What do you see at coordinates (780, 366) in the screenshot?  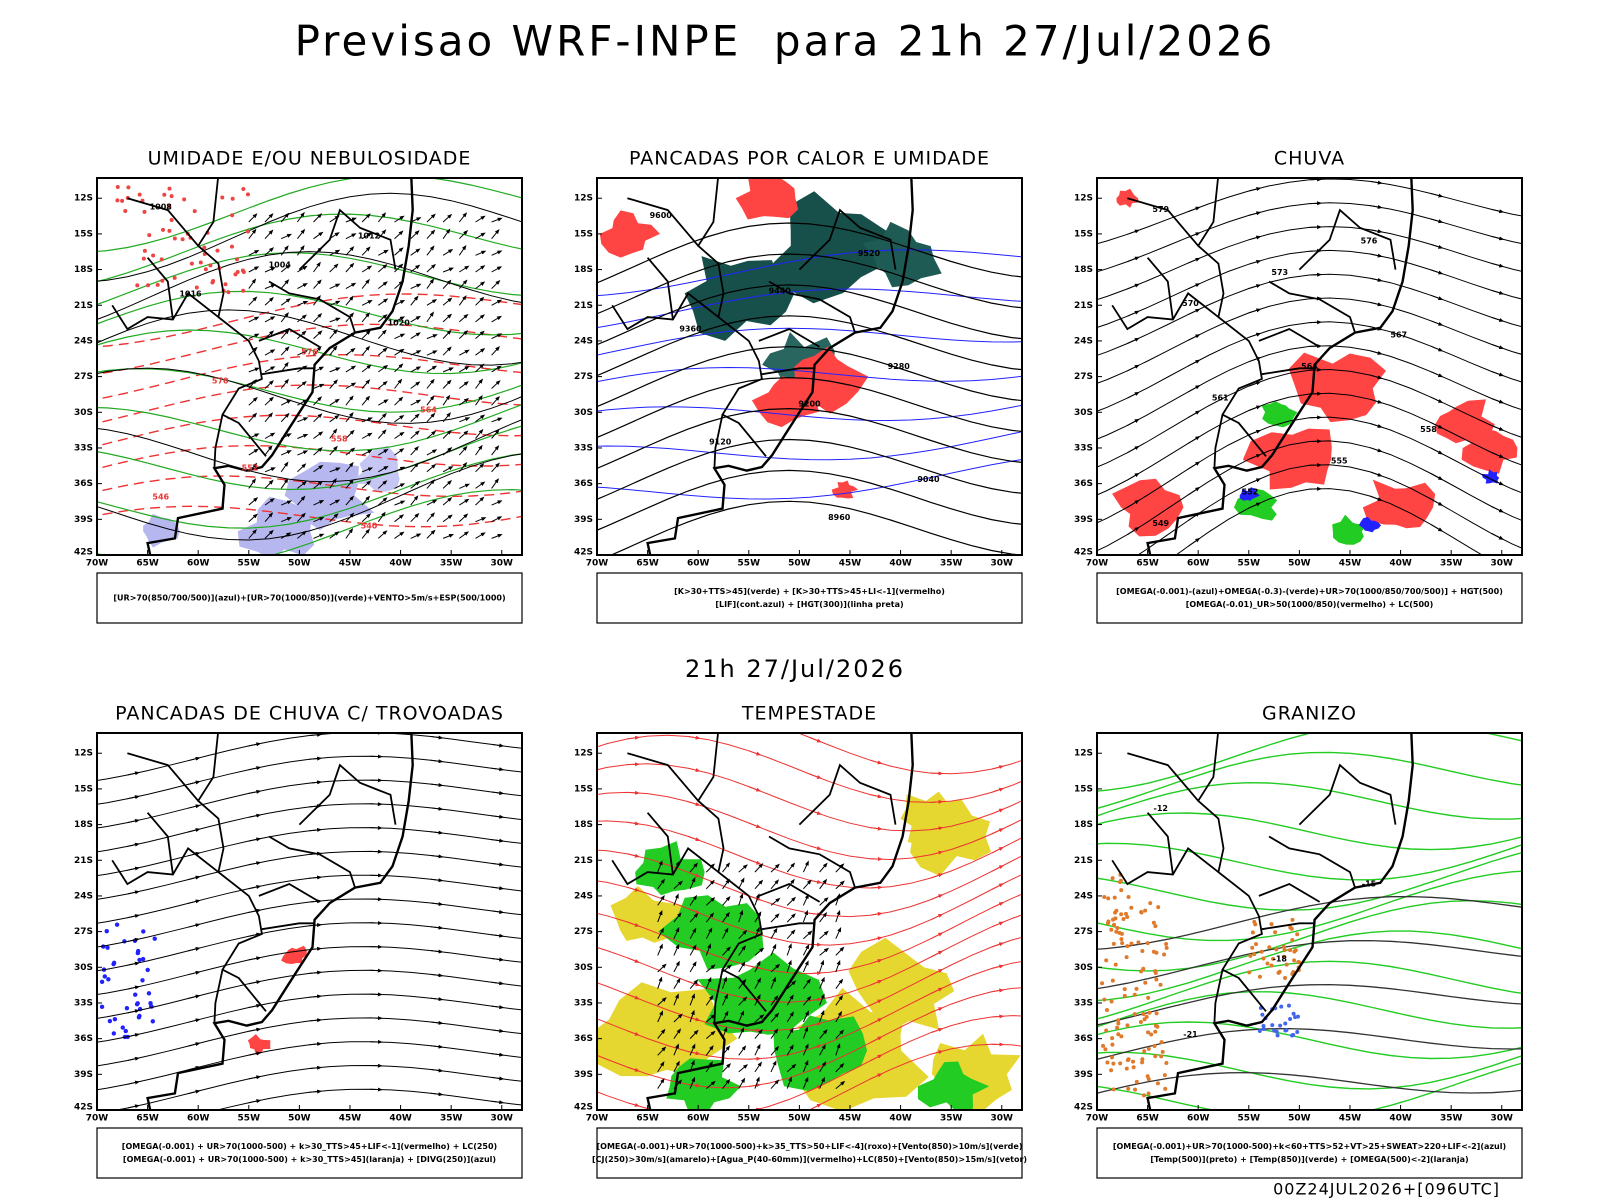 I see `coastline` at bounding box center [780, 366].